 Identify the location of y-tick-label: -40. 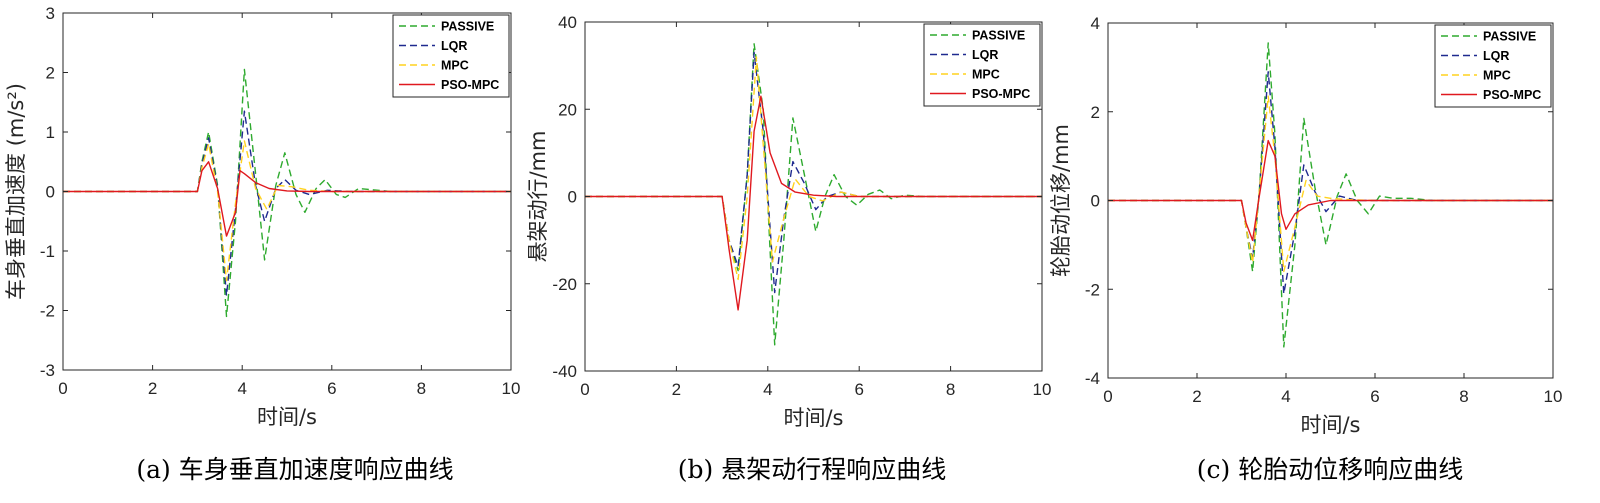
(564, 371).